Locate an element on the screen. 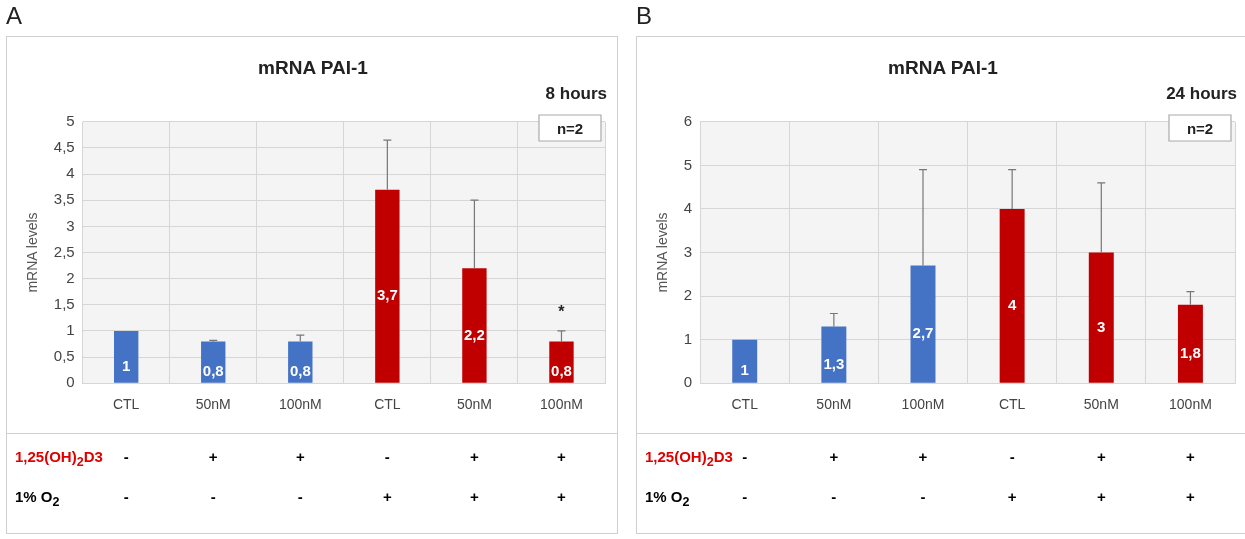 The width and height of the screenshot is (1245, 539). data-label: 3 is located at coordinates (1101, 326).